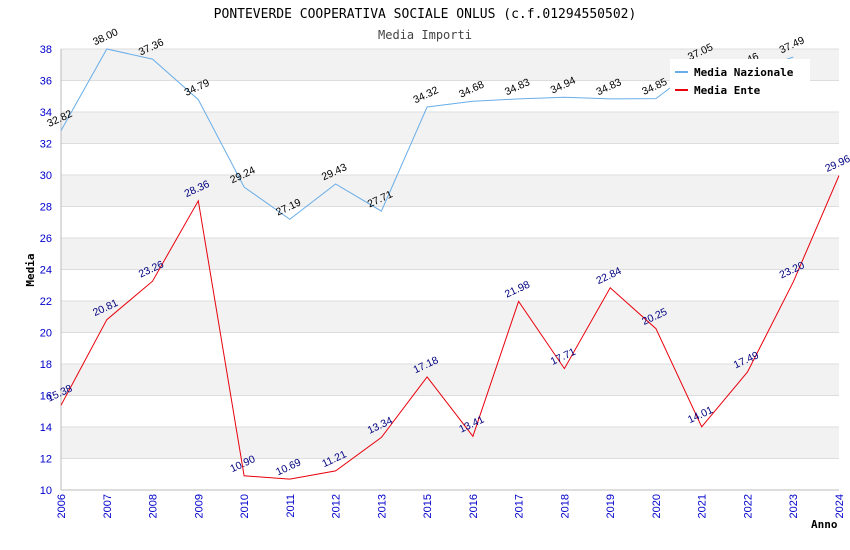  What do you see at coordinates (611, 506) in the screenshot?
I see `x-tick-label: 2019` at bounding box center [611, 506].